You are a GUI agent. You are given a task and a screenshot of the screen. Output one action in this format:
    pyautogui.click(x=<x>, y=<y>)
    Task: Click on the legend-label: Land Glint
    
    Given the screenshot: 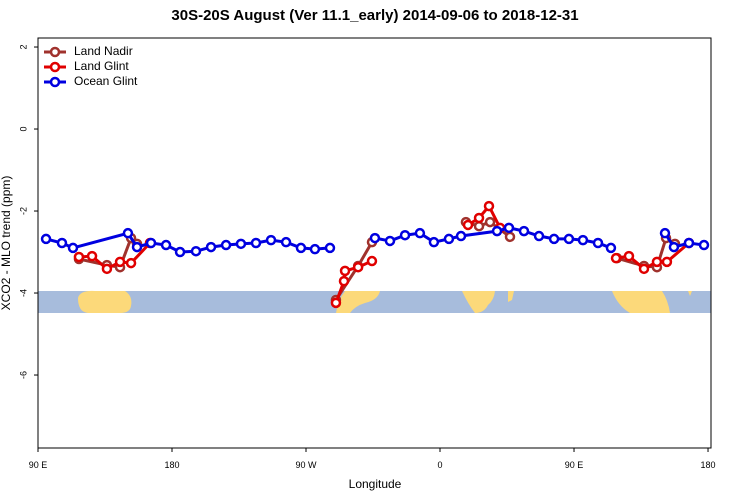 What is the action you would take?
    pyautogui.click(x=101, y=66)
    